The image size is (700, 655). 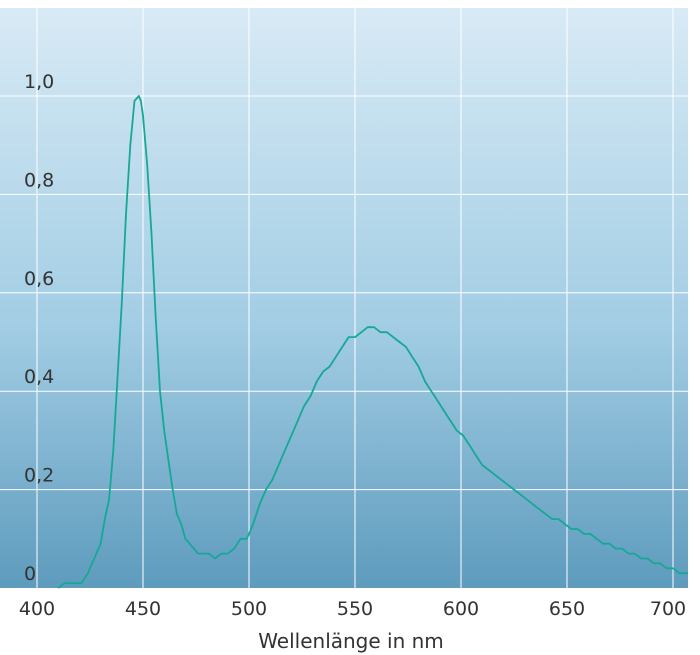 What do you see at coordinates (39, 180) in the screenshot?
I see `y-tick-label: 0,8` at bounding box center [39, 180].